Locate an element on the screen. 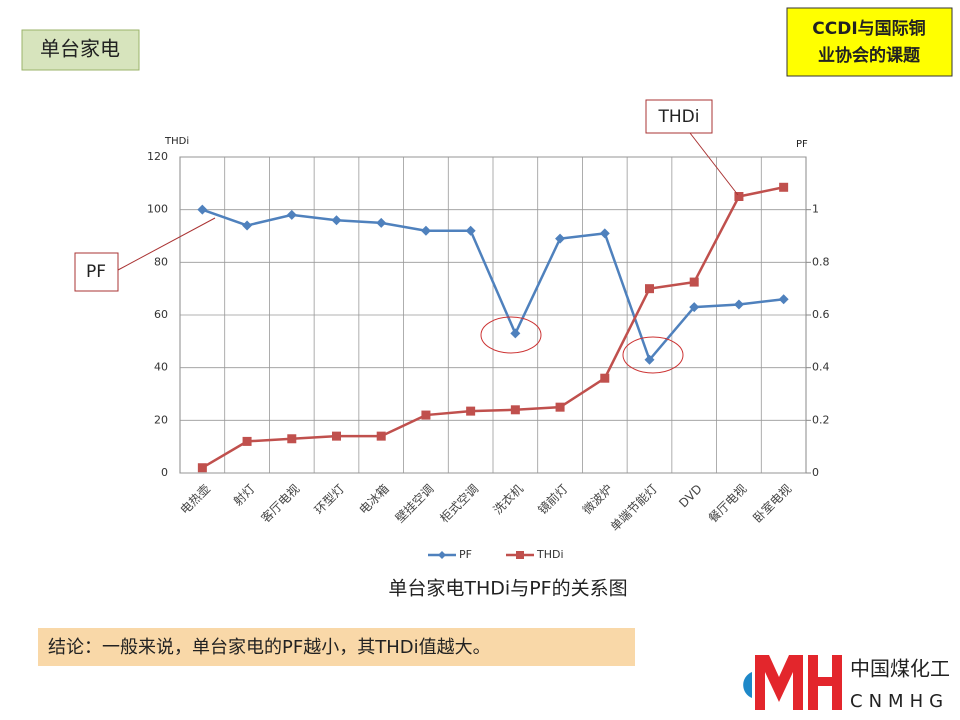 This screenshot has height=720, width=960. y2-tick-label: 0 is located at coordinates (815, 472).